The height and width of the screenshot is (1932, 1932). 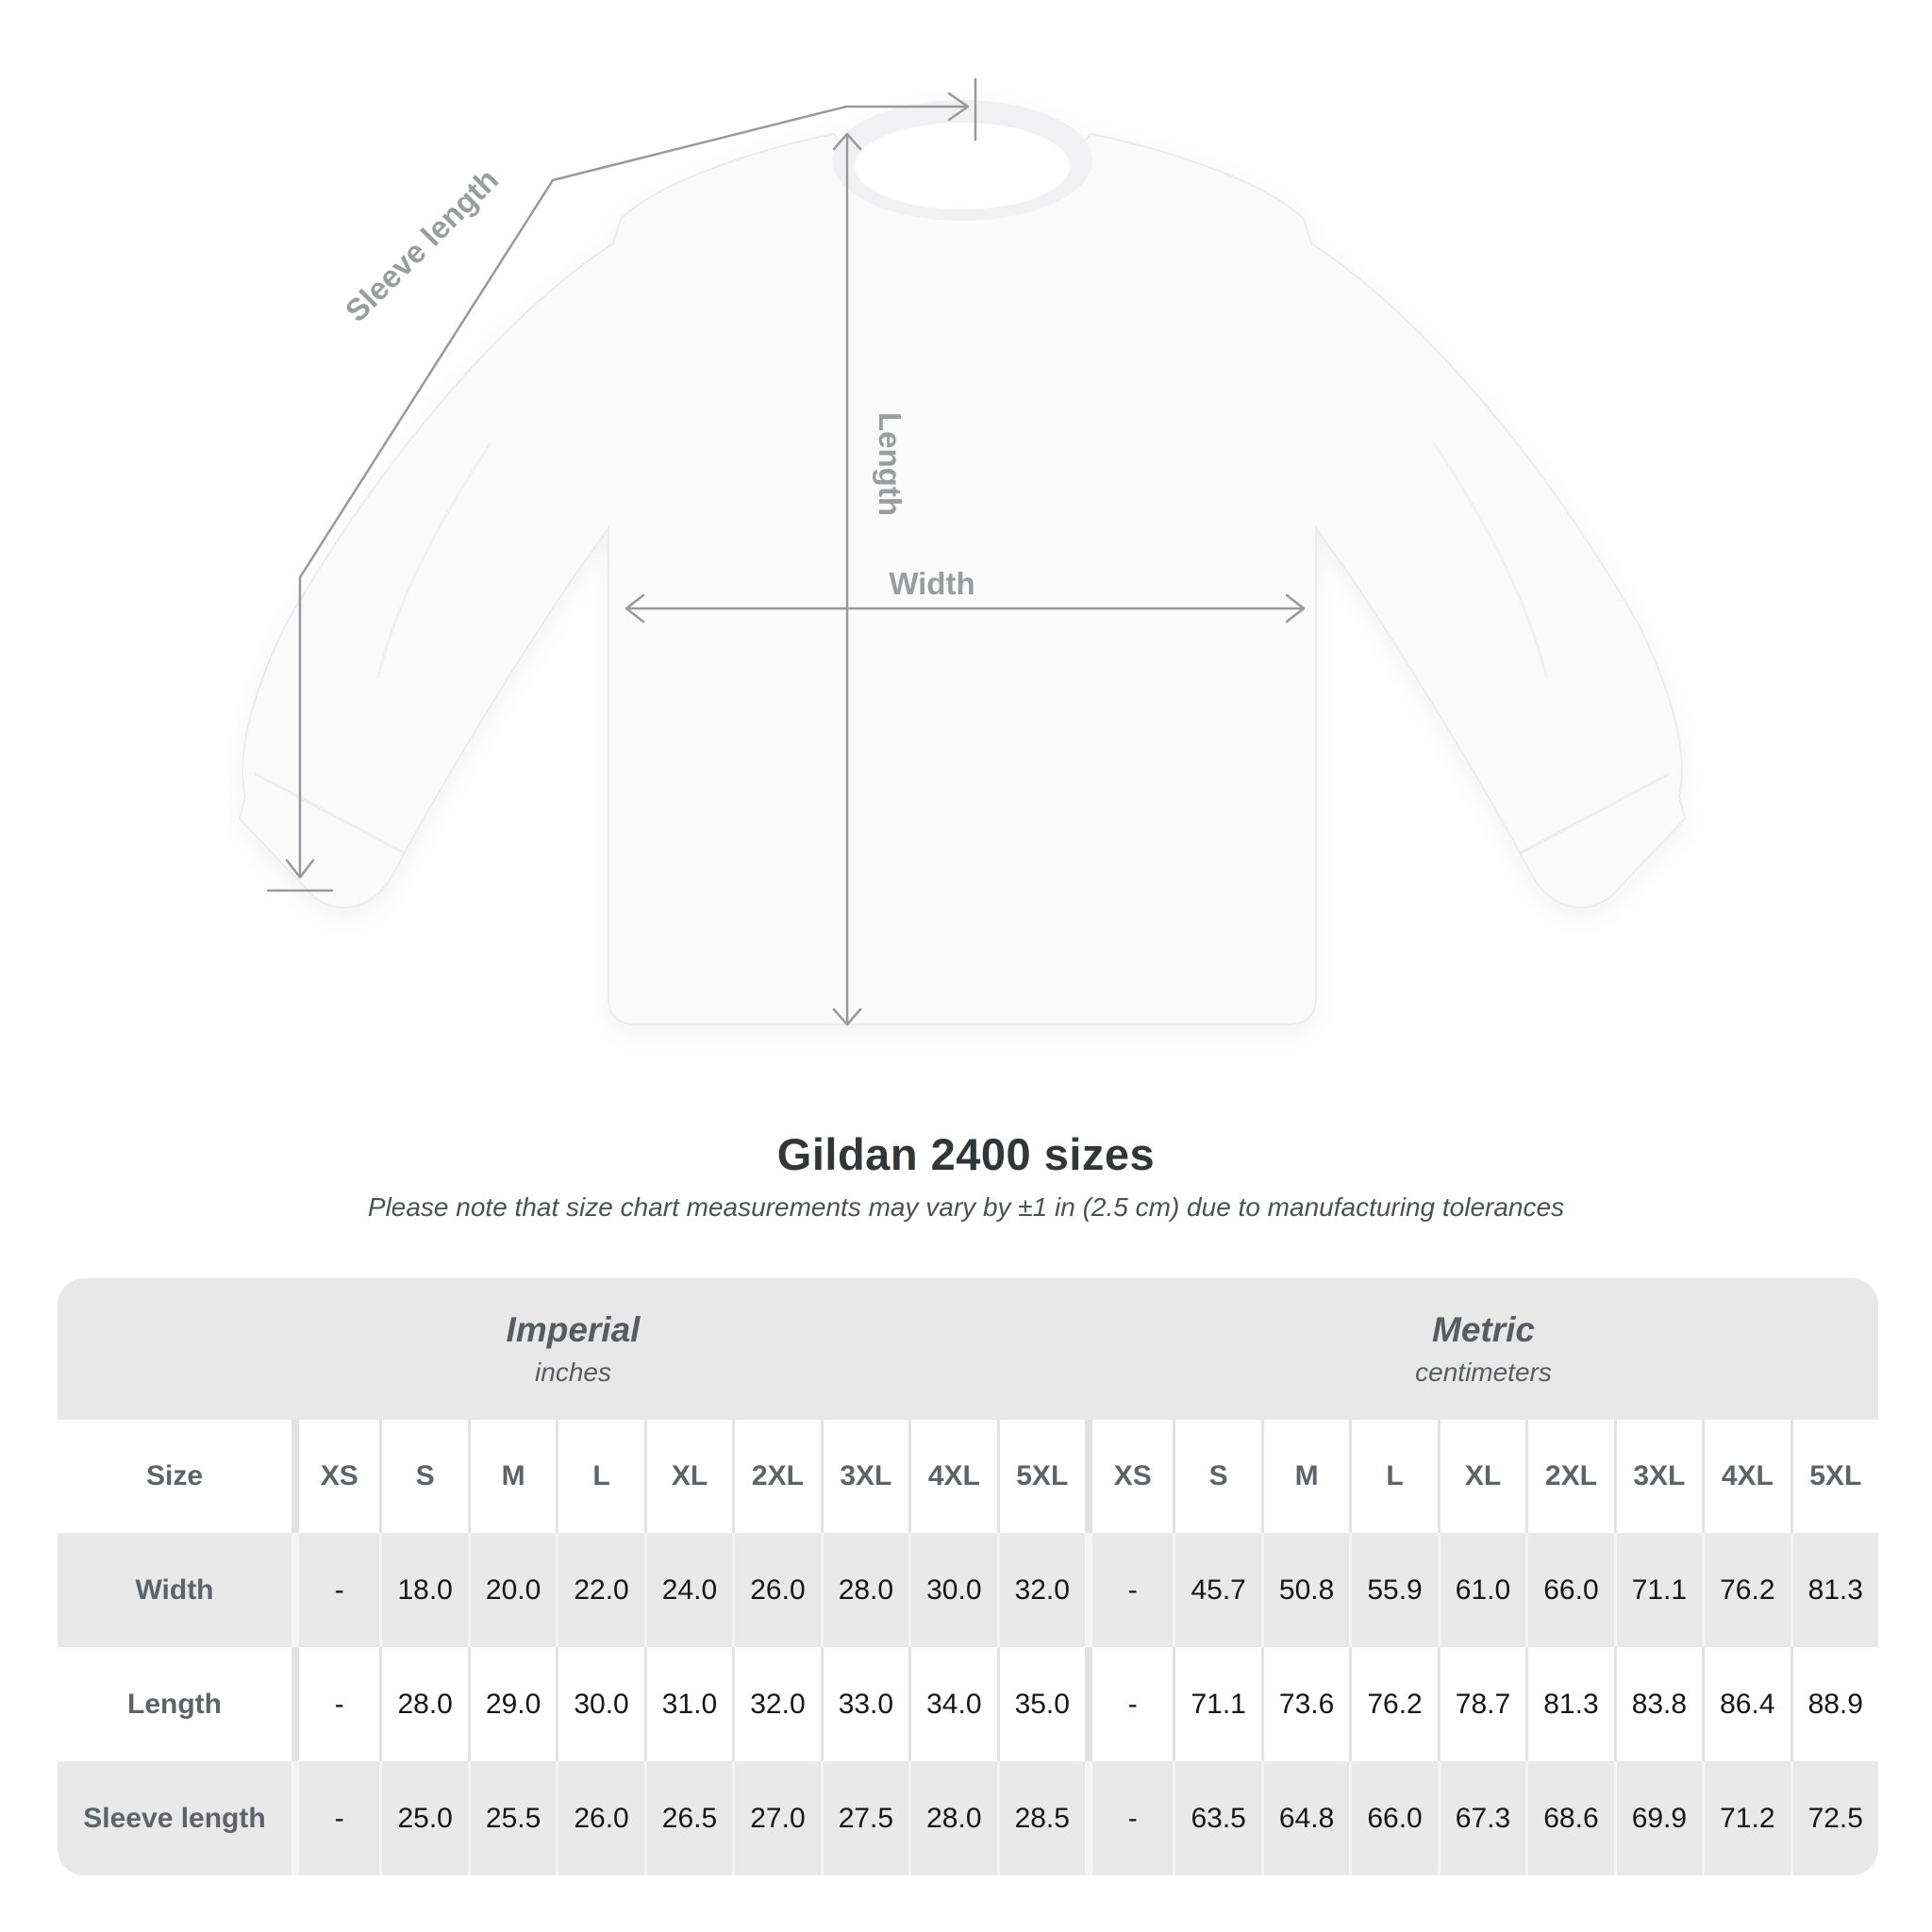 What do you see at coordinates (891, 464) in the screenshot?
I see `length-label: Length` at bounding box center [891, 464].